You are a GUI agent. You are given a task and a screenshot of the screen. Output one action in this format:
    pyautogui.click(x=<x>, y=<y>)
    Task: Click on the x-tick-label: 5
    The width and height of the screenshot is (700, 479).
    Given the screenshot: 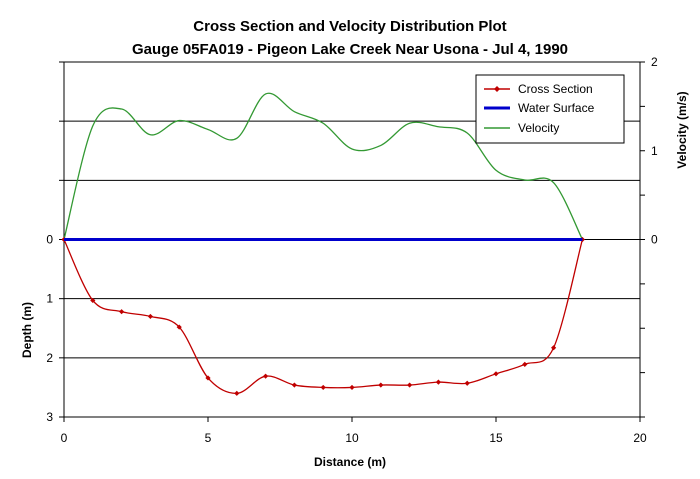 What is the action you would take?
    pyautogui.click(x=208, y=438)
    